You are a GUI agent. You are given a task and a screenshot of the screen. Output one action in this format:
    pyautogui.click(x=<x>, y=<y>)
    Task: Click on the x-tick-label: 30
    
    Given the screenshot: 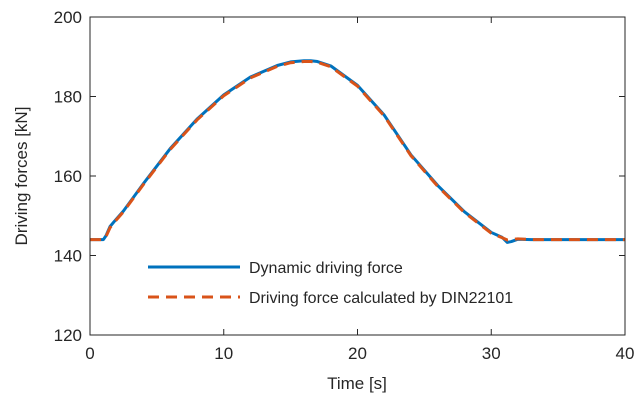 What is the action you would take?
    pyautogui.click(x=491, y=353)
    